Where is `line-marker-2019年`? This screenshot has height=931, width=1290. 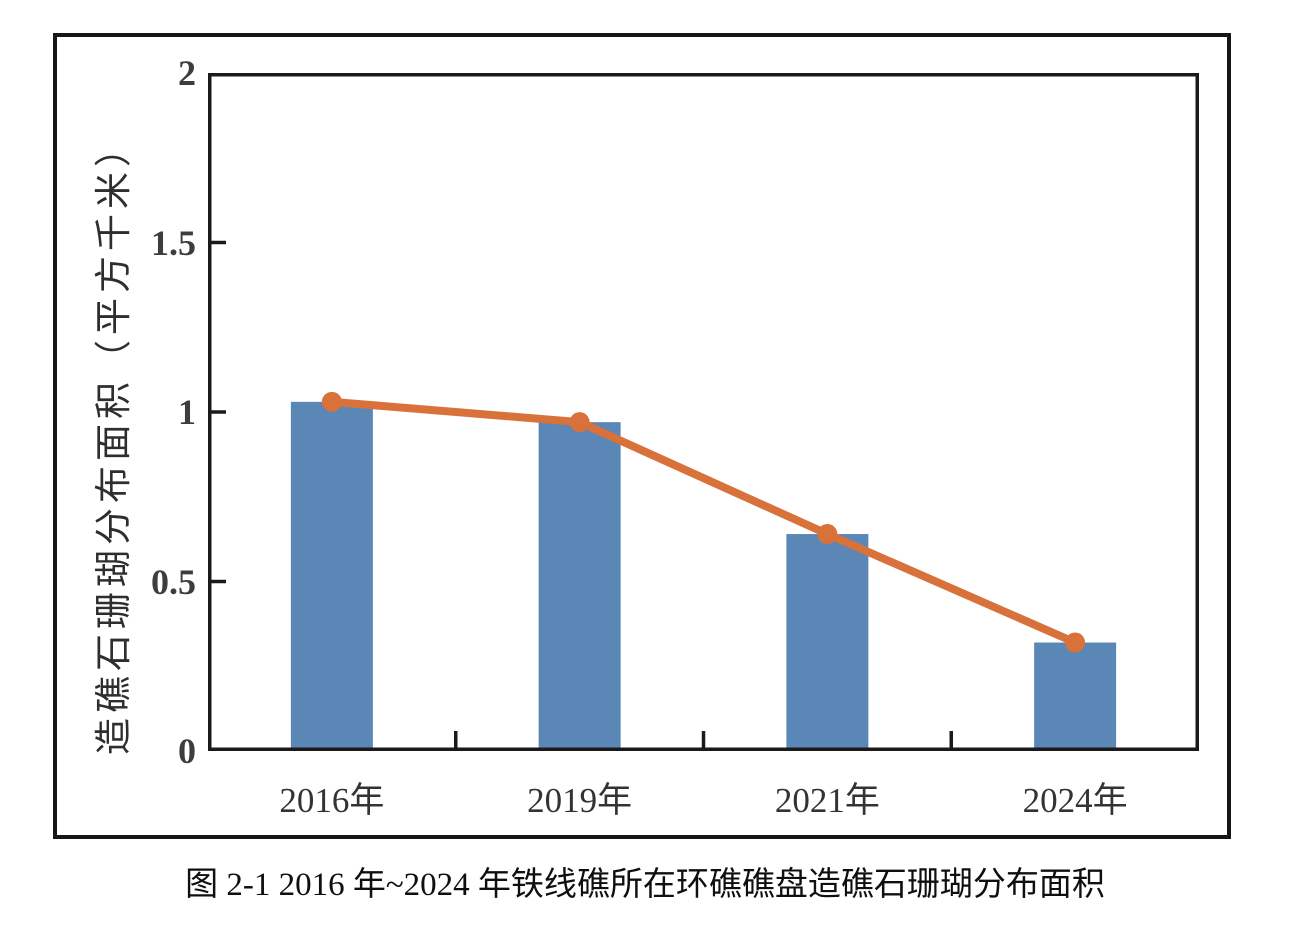 line-marker-2019年 is located at coordinates (579, 422).